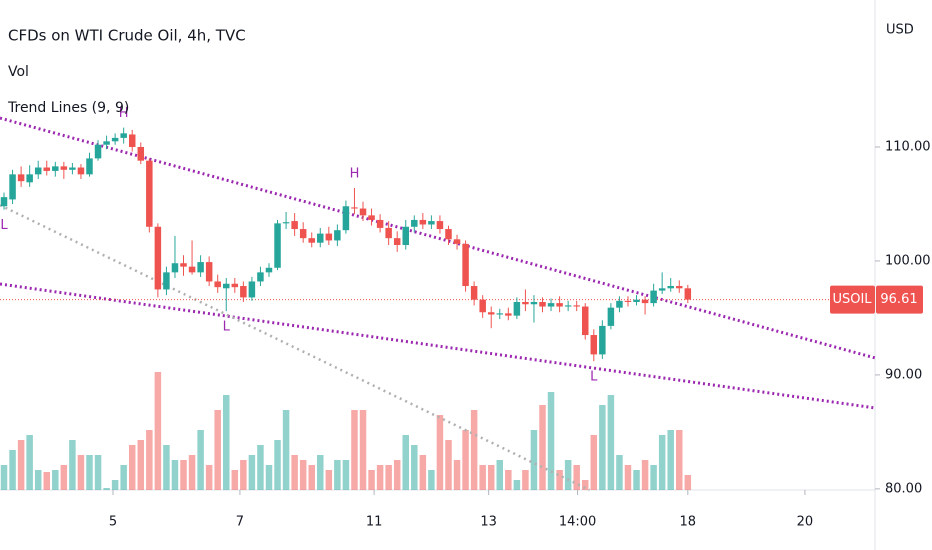  Describe the element at coordinates (124, 113) in the screenshot. I see `pivot-label: H` at that location.